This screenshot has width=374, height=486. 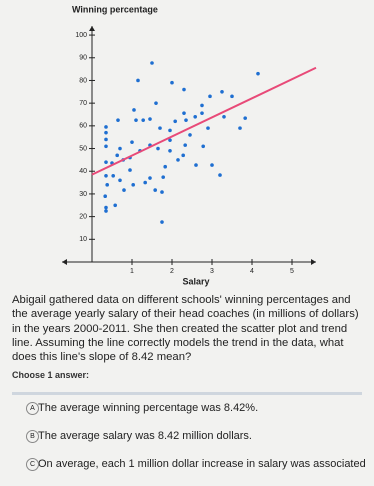 I want to click on y-tick-label: 40, so click(x=83, y=171).